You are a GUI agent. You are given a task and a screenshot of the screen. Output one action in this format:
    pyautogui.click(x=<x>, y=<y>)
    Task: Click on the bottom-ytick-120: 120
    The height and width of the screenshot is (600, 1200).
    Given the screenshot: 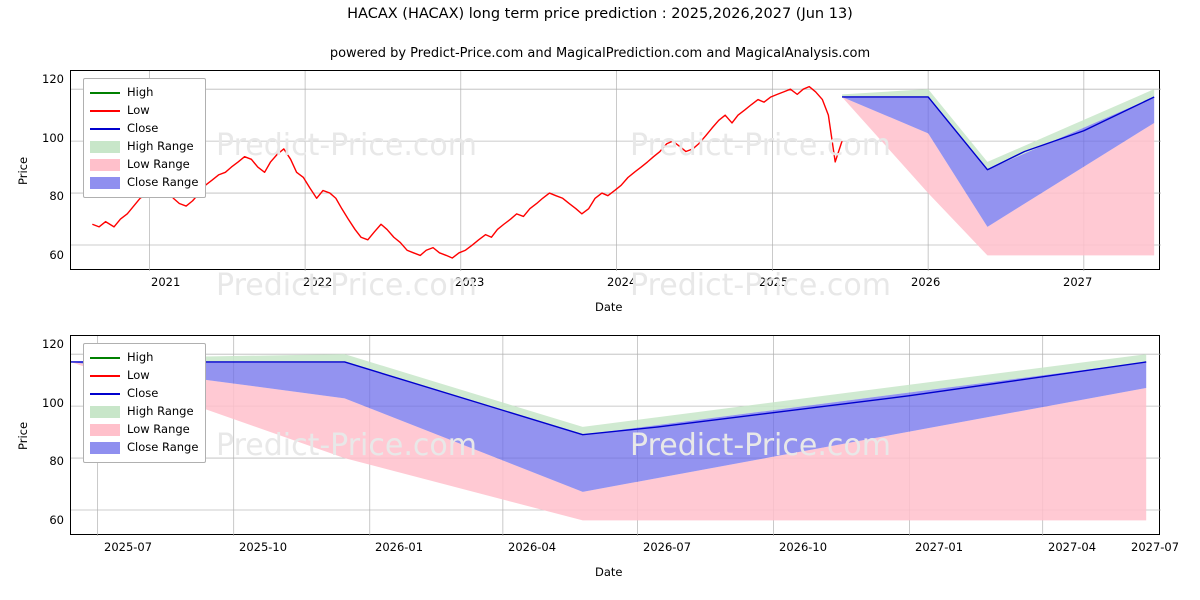 What is the action you would take?
    pyautogui.click(x=53, y=344)
    